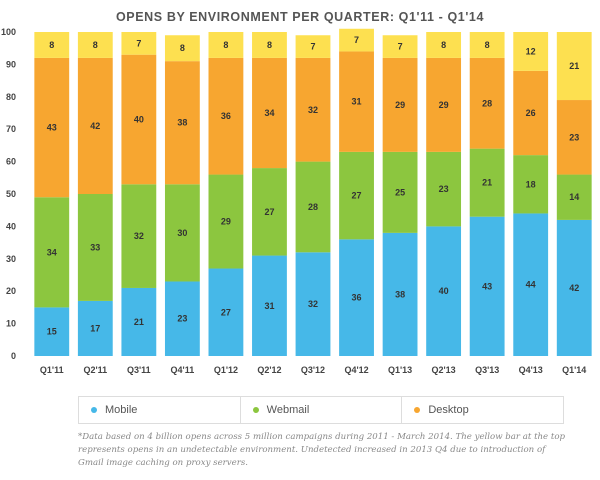 The width and height of the screenshot is (600, 480). What do you see at coordinates (444, 370) in the screenshot?
I see `x-tick-label: Q2'13` at bounding box center [444, 370].